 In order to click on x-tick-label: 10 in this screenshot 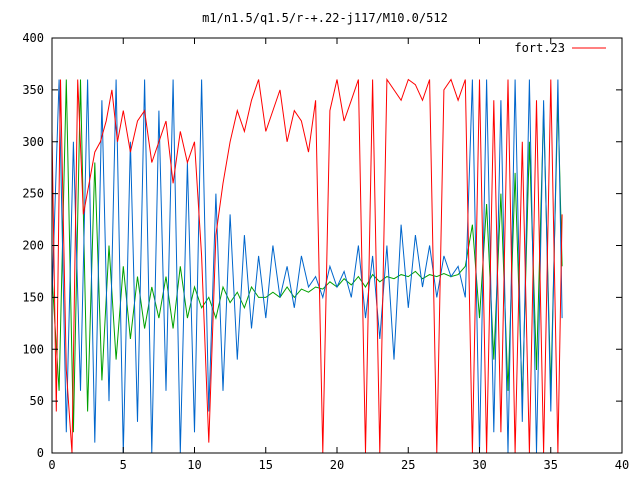, I will do `click(194, 465)`.